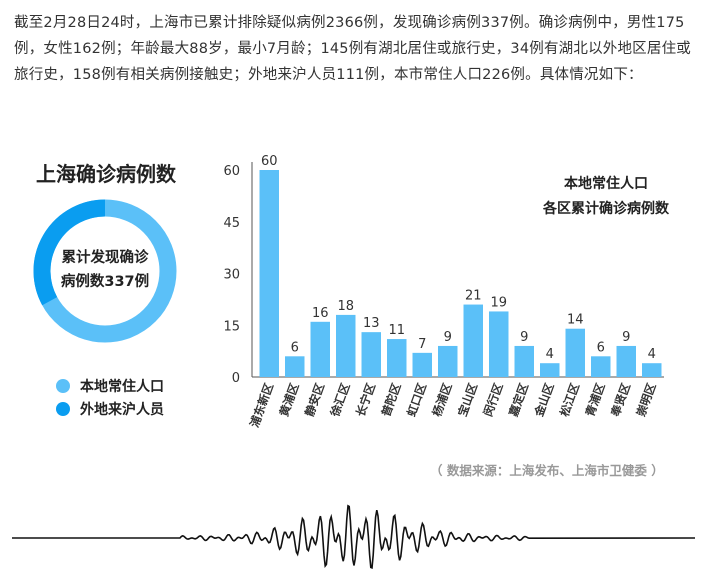  I want to click on bar-value-label: 7, so click(422, 344).